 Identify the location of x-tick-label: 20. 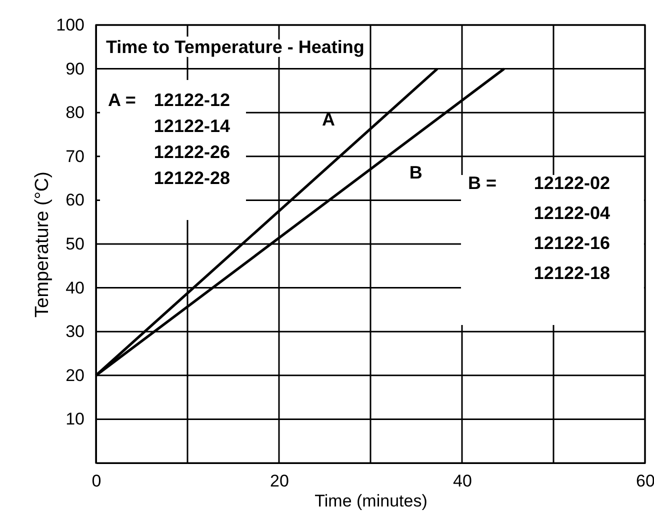
(279, 481).